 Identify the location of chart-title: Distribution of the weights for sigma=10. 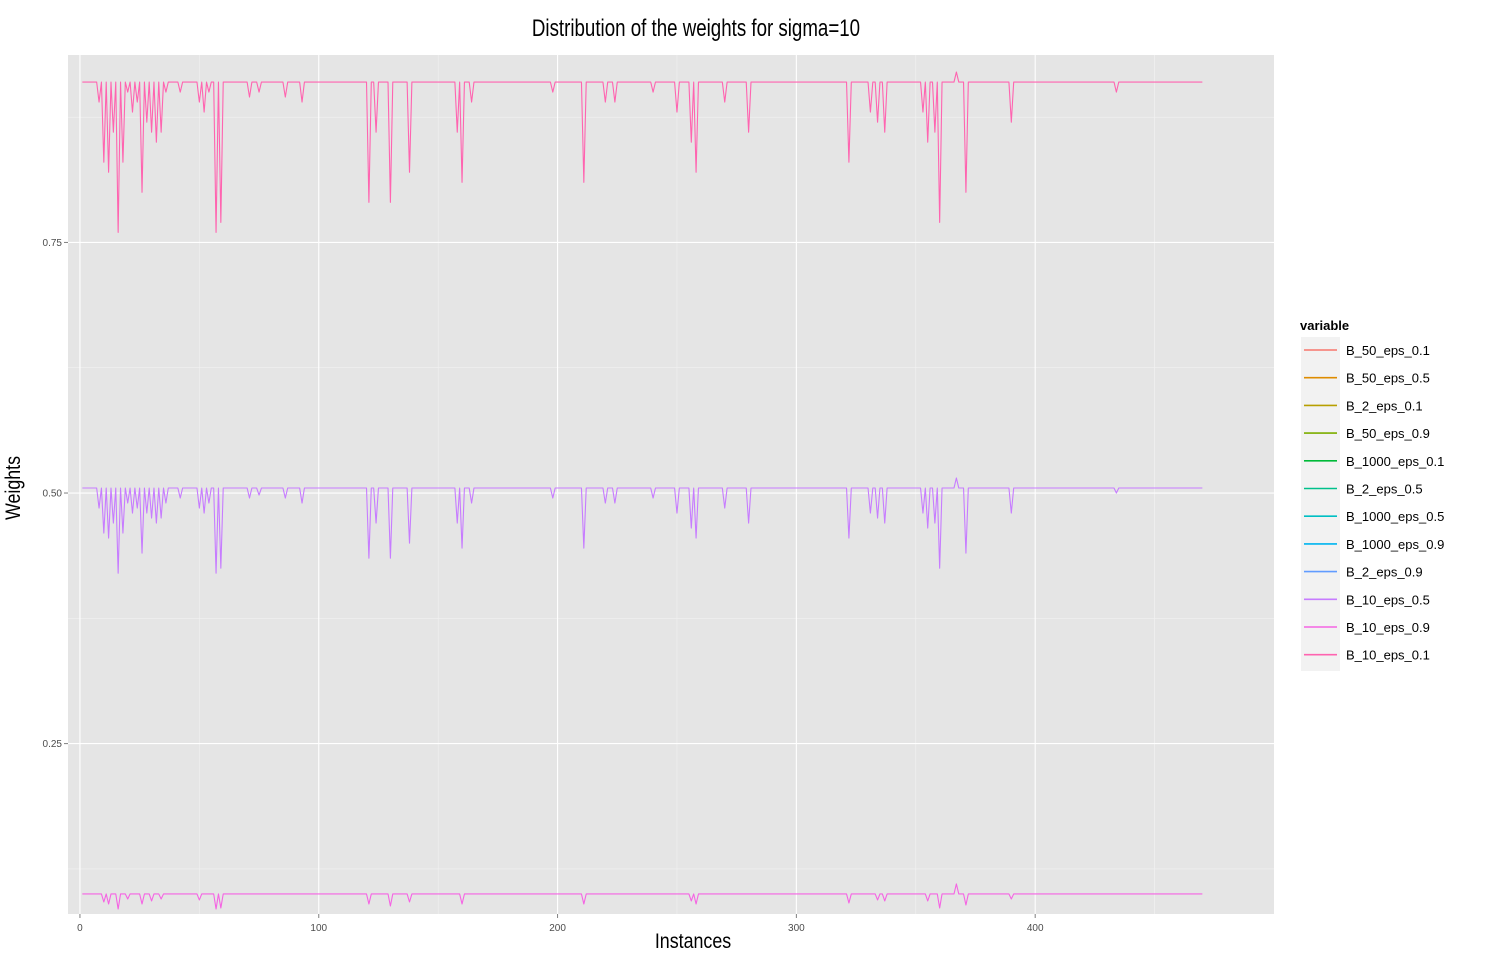
(696, 28).